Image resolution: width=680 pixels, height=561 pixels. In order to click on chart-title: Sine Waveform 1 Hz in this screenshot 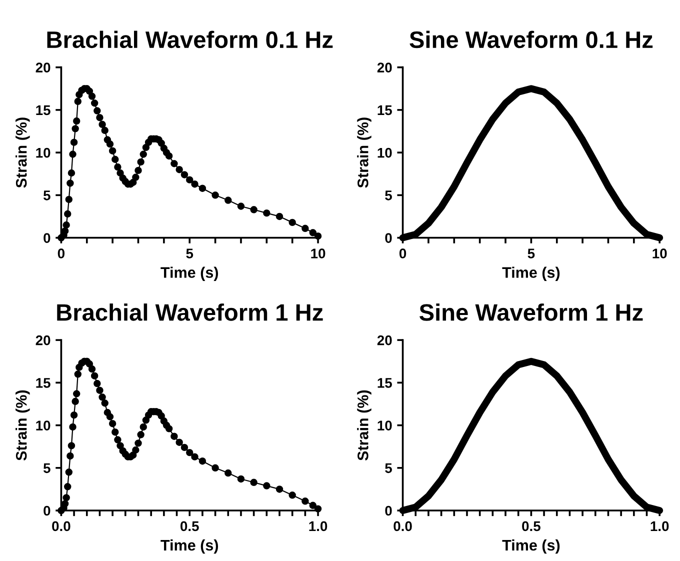, I will do `click(531, 312)`.